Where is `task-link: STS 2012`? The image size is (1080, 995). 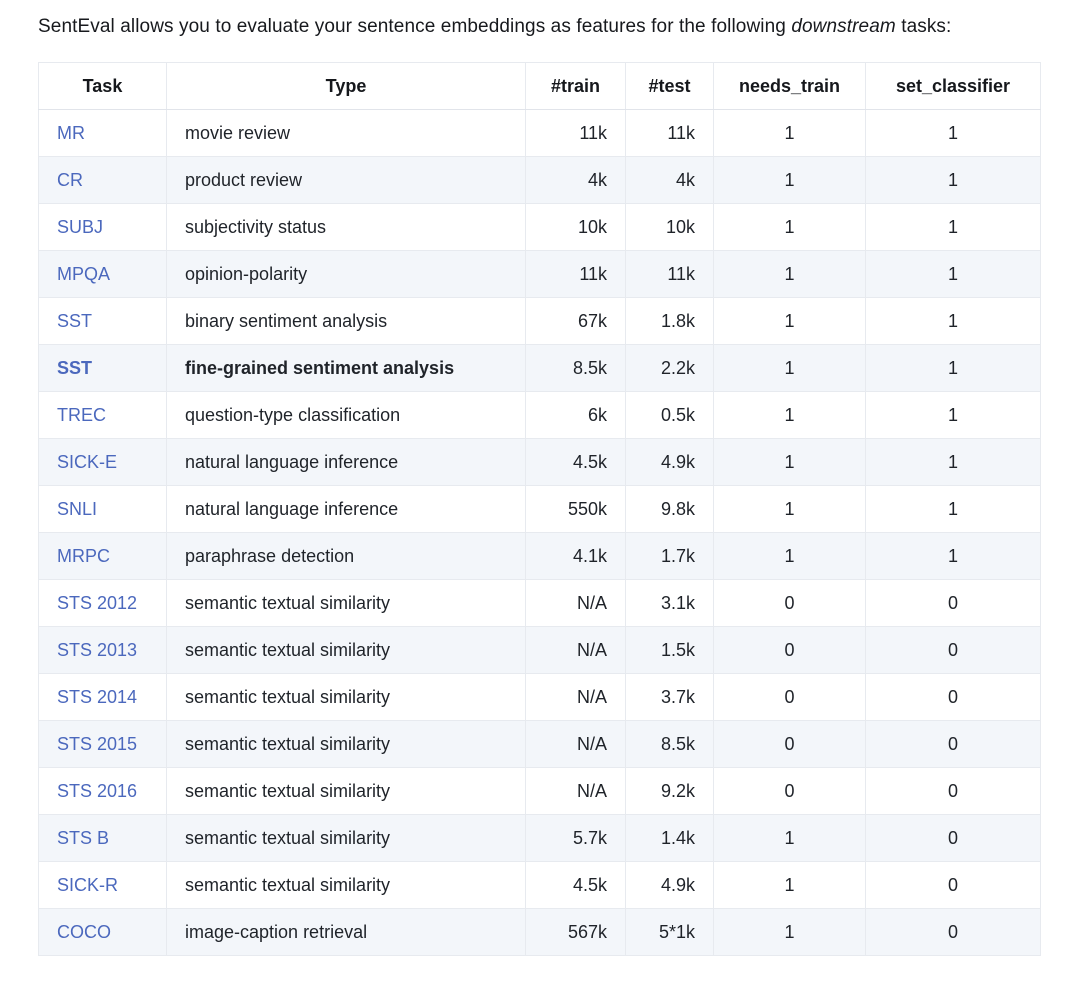
task-link: STS 2012 is located at coordinates (97, 602).